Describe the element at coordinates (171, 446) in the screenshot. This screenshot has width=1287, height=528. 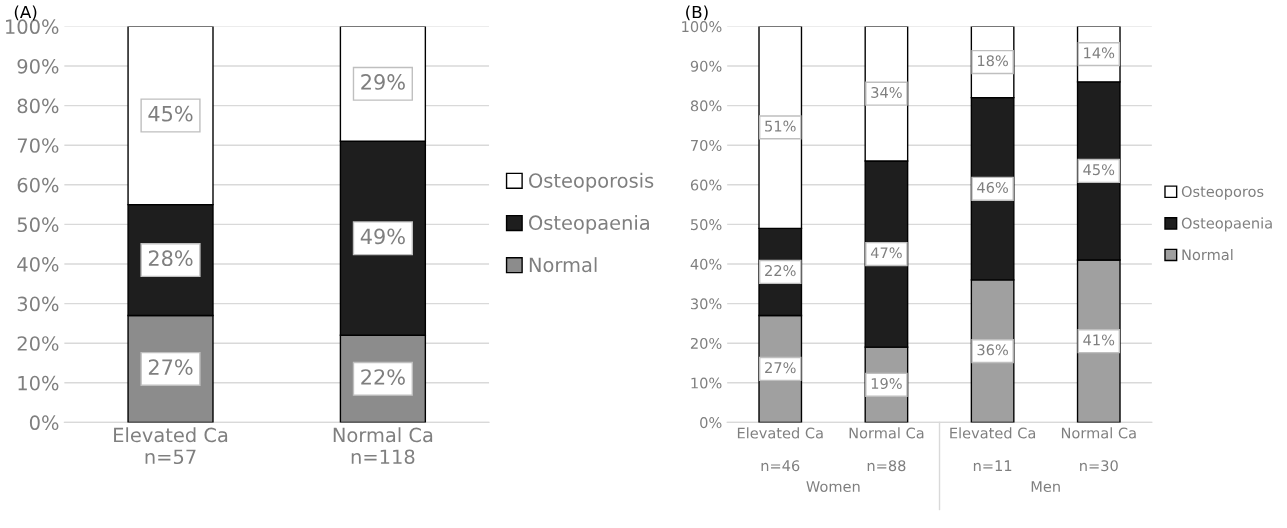
I see `x-tick-label: Elevated Ca n=57` at that location.